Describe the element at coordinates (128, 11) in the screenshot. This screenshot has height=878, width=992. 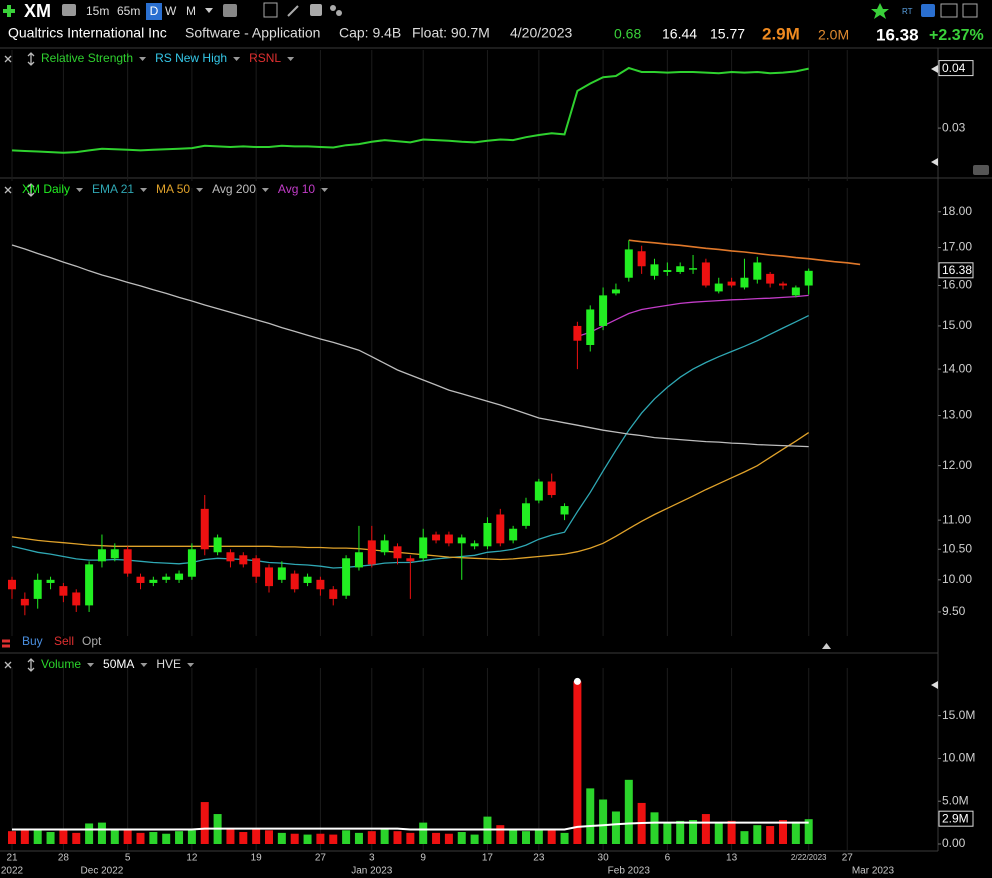
I see `interval: 65m` at that location.